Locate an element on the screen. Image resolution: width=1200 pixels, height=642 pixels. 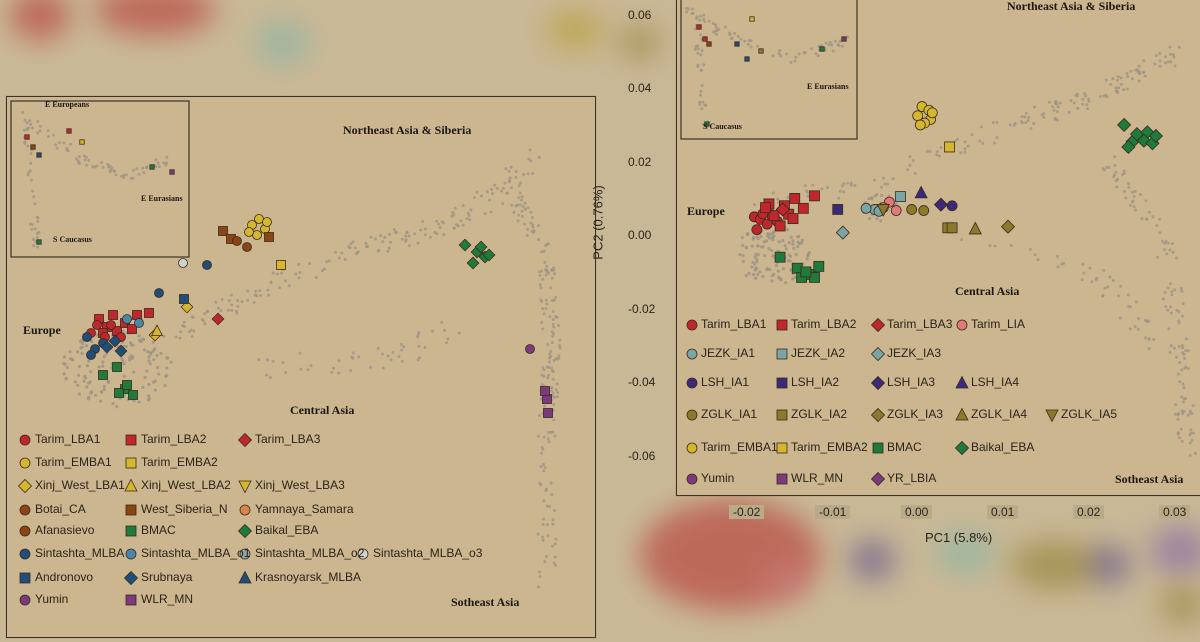
data-point-zglk_ia1 is located at coordinates (924, 210).